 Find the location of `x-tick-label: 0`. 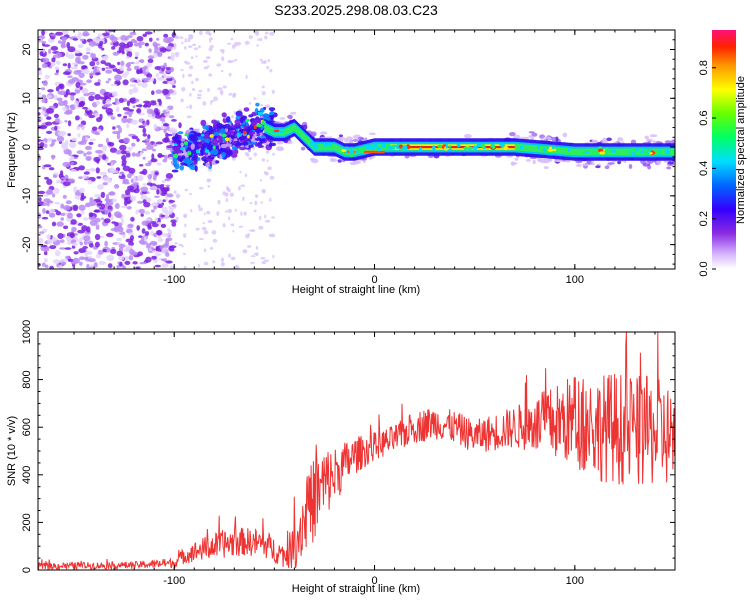

x-tick-label: 0 is located at coordinates (374, 280).